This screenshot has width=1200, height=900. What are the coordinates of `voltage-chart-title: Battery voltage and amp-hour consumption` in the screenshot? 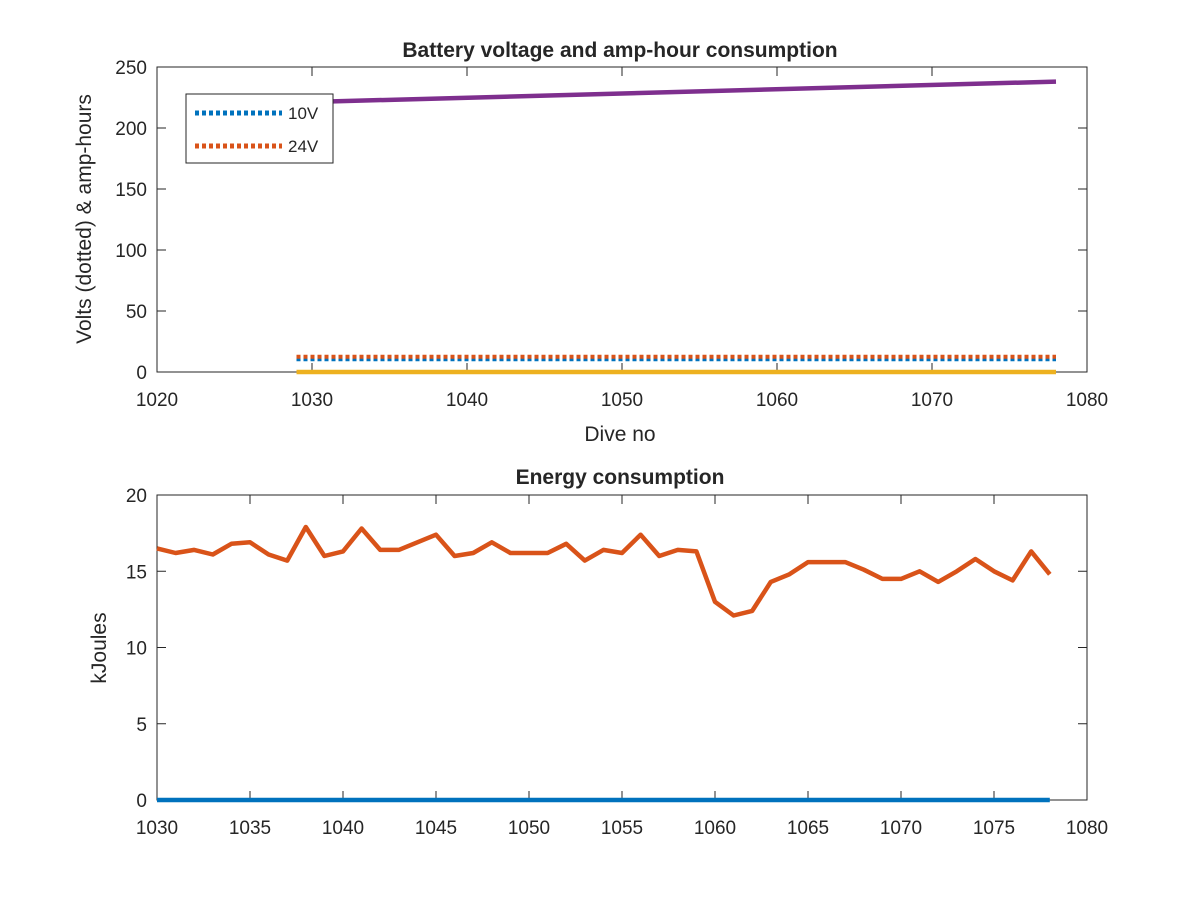 It's located at (619, 50).